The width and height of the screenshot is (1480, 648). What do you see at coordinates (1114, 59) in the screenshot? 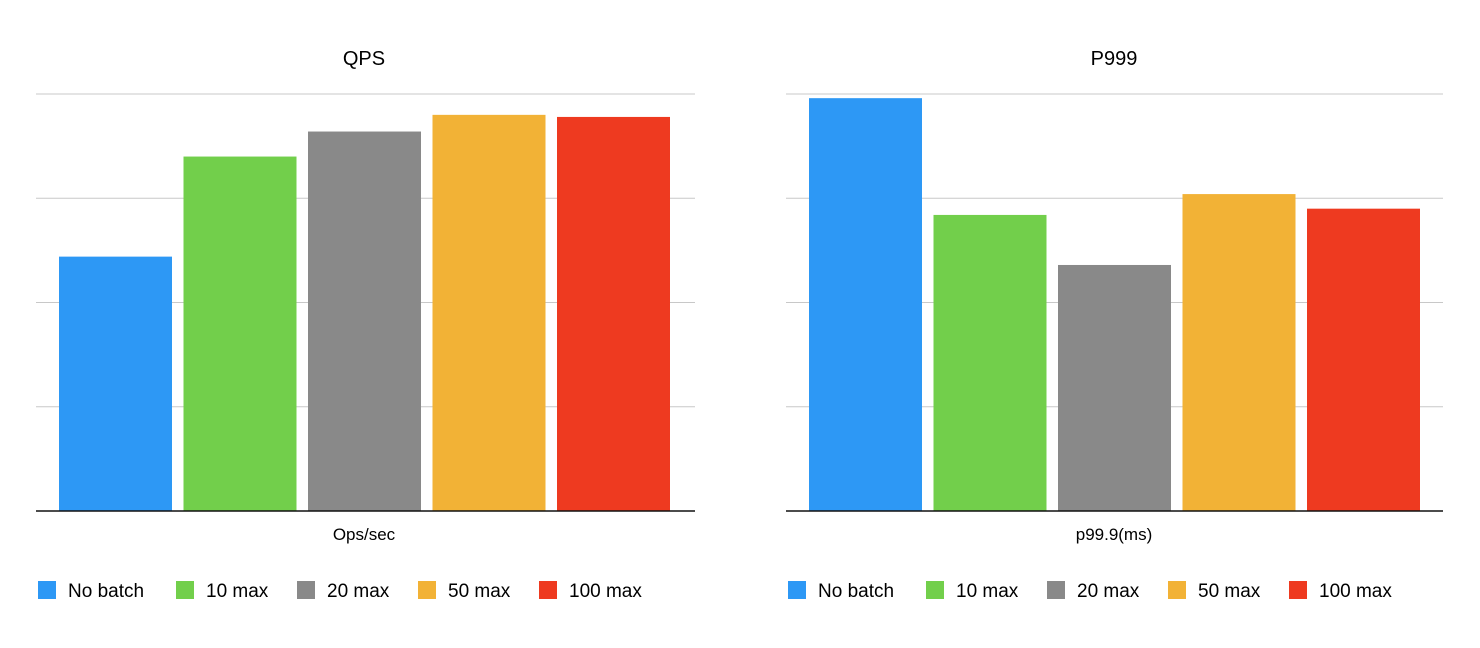
I see `chart-title: P999` at bounding box center [1114, 59].